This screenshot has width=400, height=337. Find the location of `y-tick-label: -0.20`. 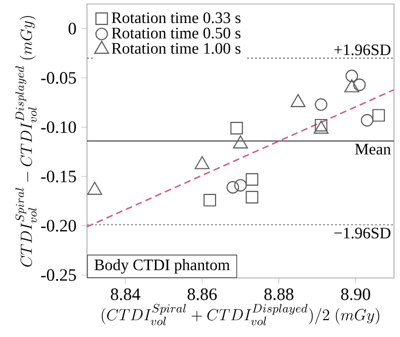

y-tick-label: -0.20 is located at coordinates (58, 226).